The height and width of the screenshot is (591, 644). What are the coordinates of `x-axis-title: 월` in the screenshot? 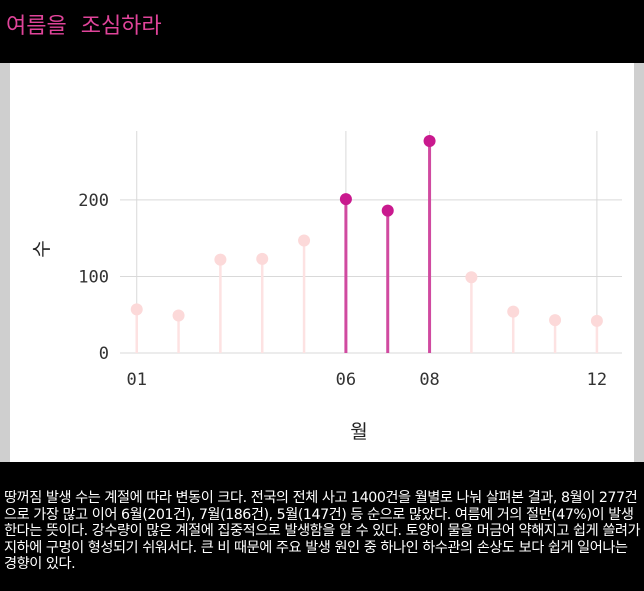 It's located at (358, 432).